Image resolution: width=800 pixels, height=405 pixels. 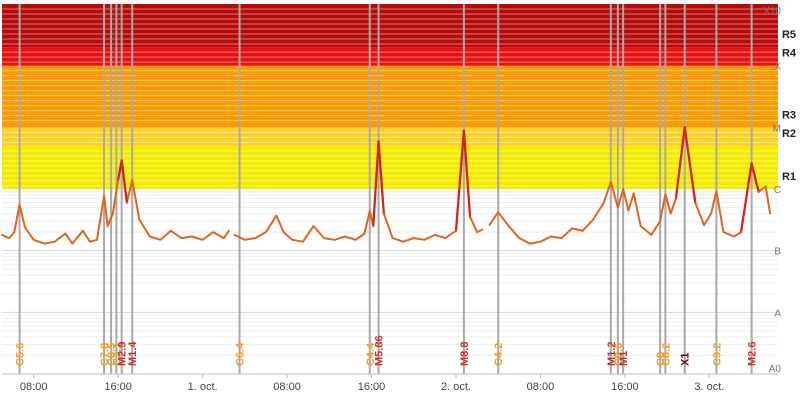 I want to click on class-label-C: C, so click(x=777, y=190).